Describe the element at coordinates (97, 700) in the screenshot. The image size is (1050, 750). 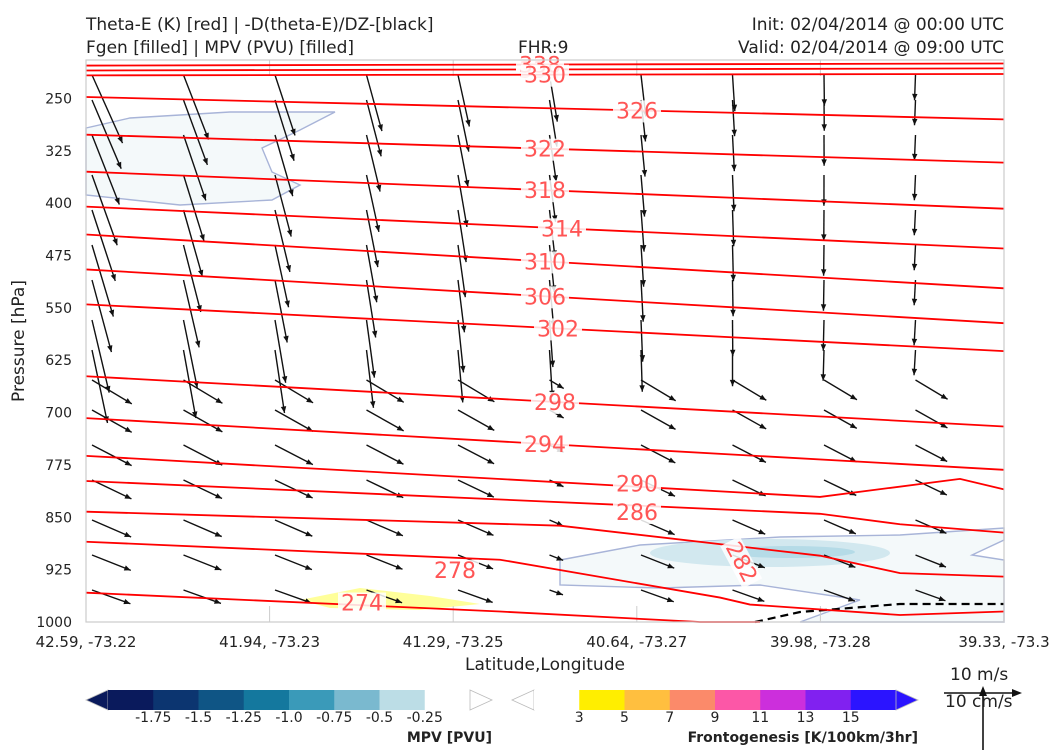
I see `colorbar-end-left` at that location.